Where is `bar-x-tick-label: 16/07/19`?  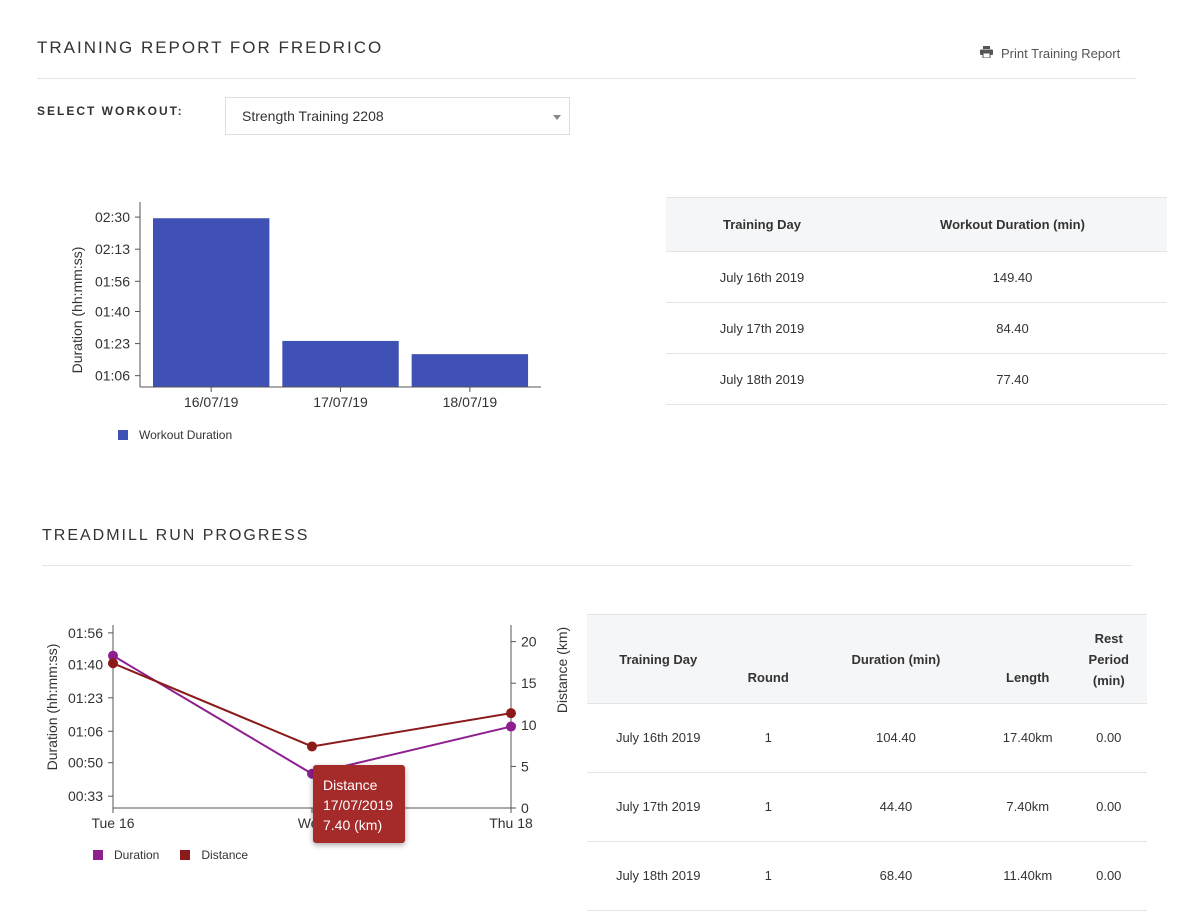 bar-x-tick-label: 16/07/19 is located at coordinates (211, 402).